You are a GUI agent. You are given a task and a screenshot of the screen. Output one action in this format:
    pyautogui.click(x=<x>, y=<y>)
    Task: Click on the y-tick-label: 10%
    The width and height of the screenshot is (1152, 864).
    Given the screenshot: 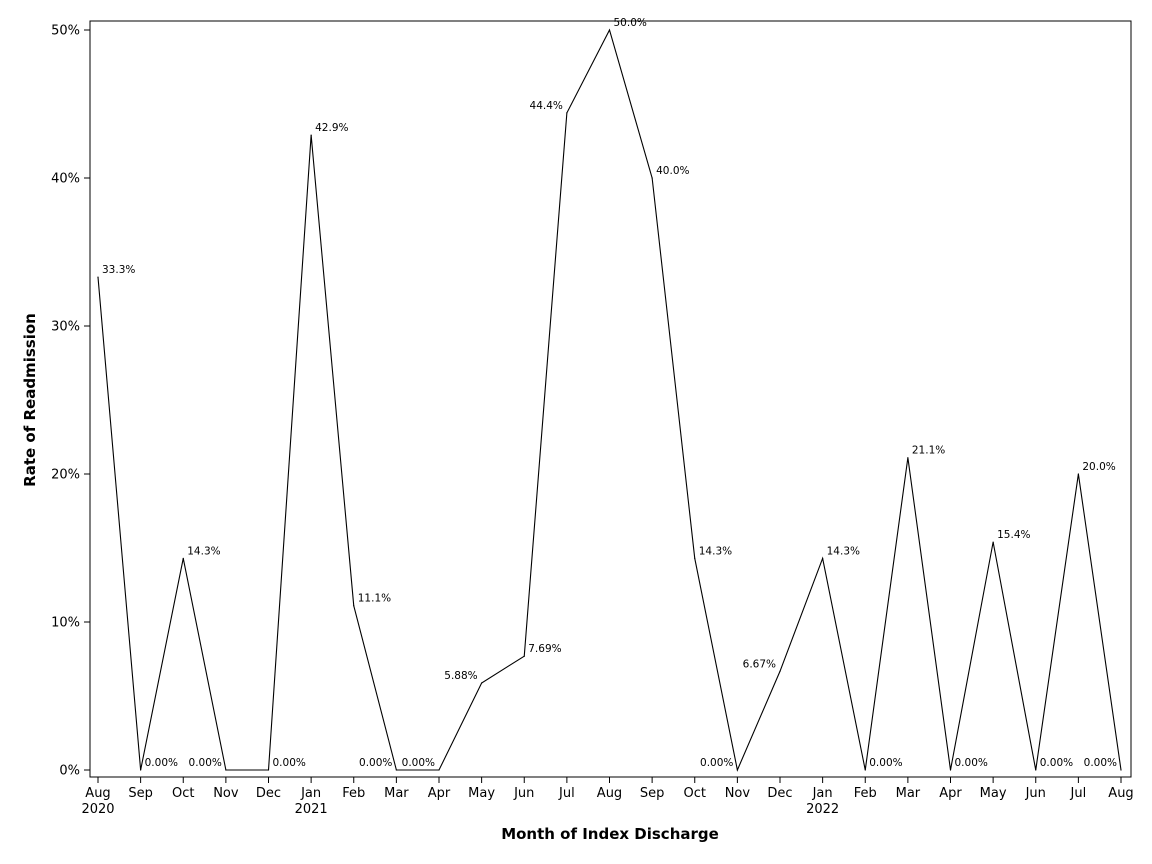 What is the action you would take?
    pyautogui.click(x=65, y=623)
    